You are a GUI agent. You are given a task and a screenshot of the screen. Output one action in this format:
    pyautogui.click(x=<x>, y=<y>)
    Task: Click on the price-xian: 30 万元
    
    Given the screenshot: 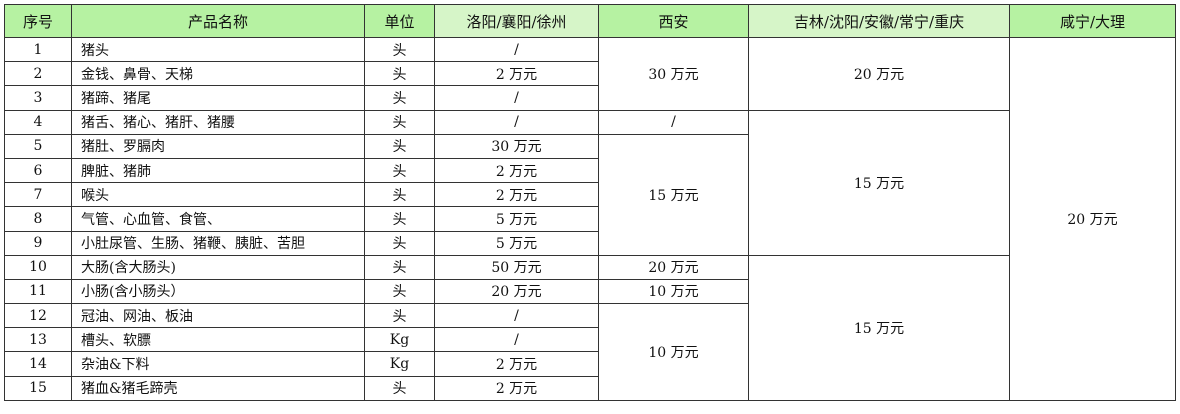 What is the action you would take?
    pyautogui.click(x=673, y=74)
    